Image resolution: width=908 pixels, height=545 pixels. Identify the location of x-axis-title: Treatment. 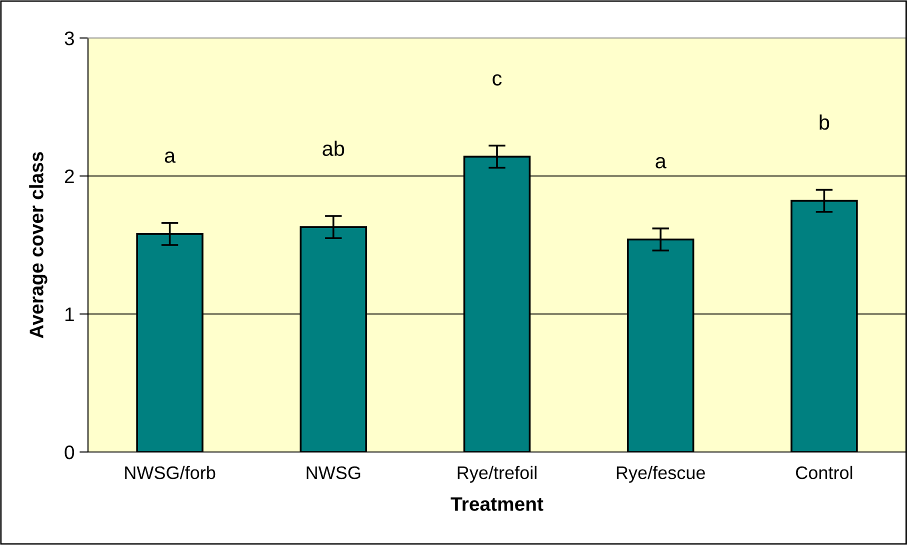
(497, 504).